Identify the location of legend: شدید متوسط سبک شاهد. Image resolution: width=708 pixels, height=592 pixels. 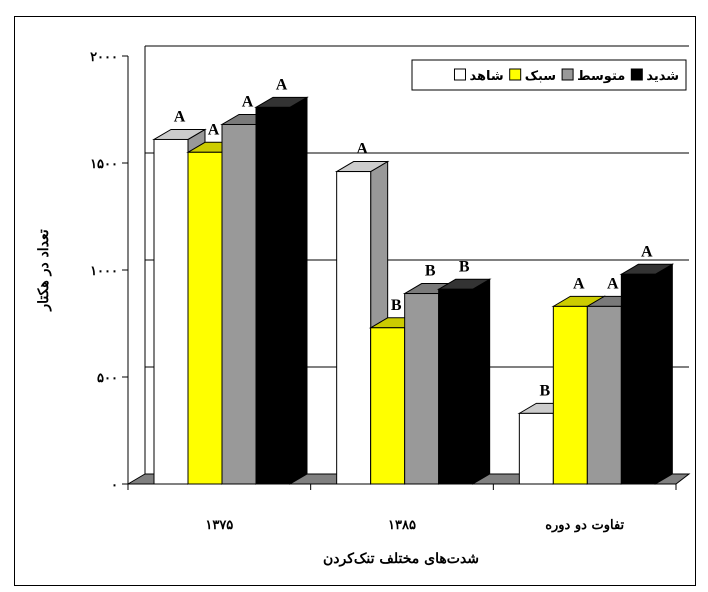
(549, 75).